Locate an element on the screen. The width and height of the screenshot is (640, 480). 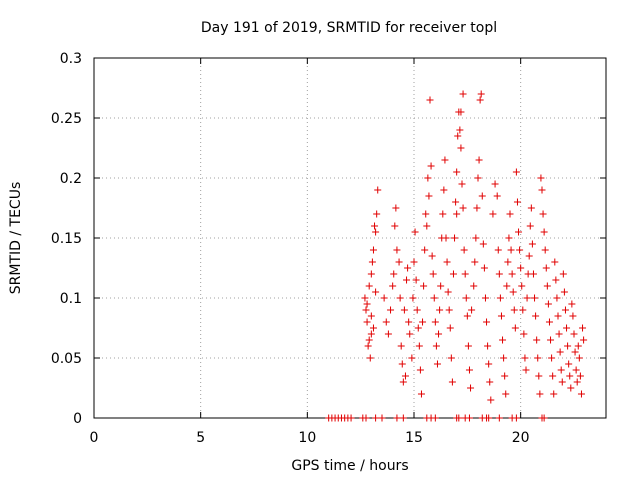
y-tick-label: 0.2 is located at coordinates (71, 179).